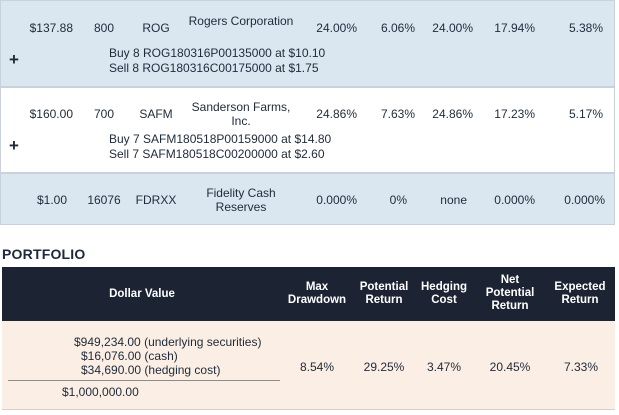 This screenshot has width=619, height=415. I want to click on holding-symbol: SAFM, so click(156, 114).